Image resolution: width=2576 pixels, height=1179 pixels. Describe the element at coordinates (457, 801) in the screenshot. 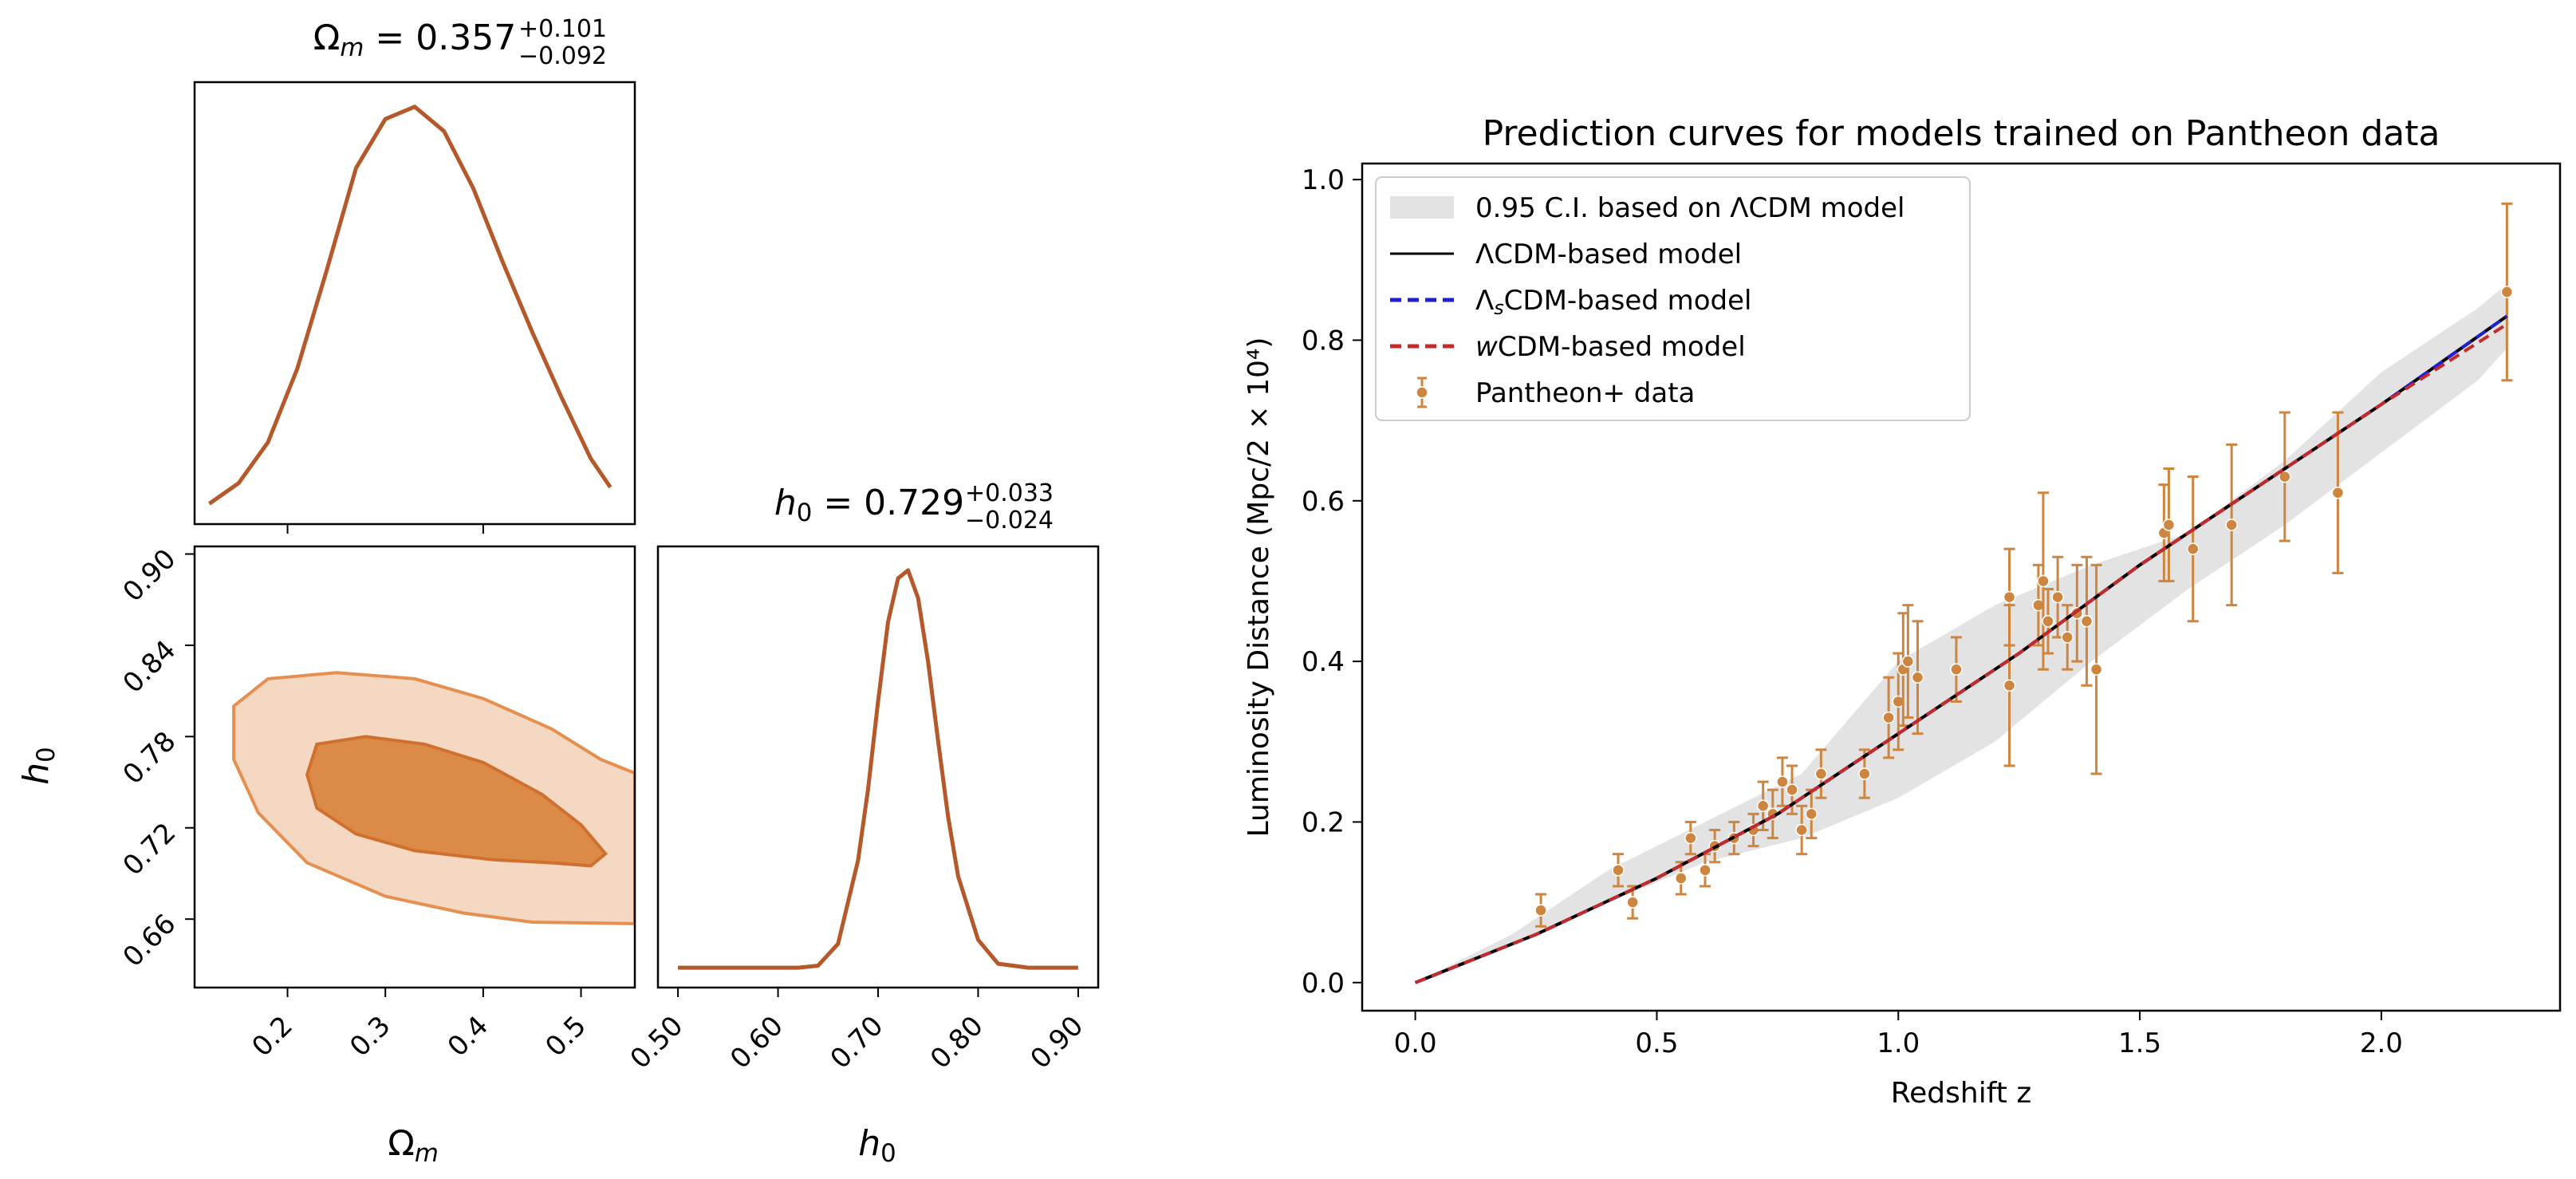

I see `contour-68-region` at that location.